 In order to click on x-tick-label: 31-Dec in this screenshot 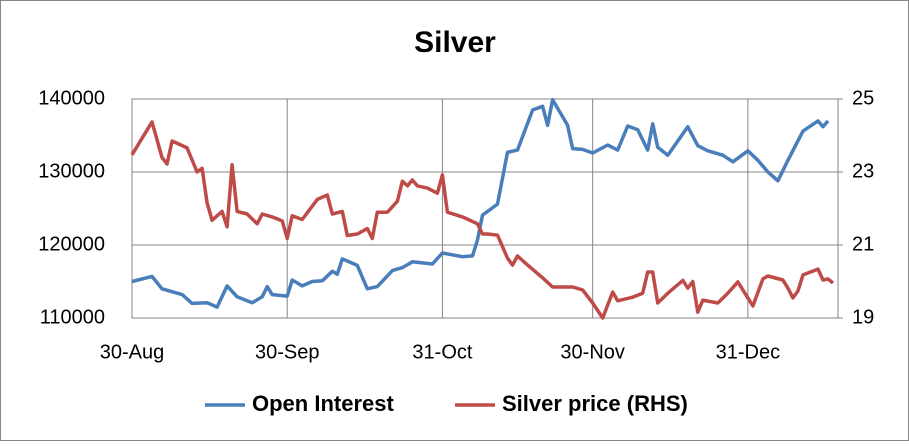, I will do `click(748, 352)`.